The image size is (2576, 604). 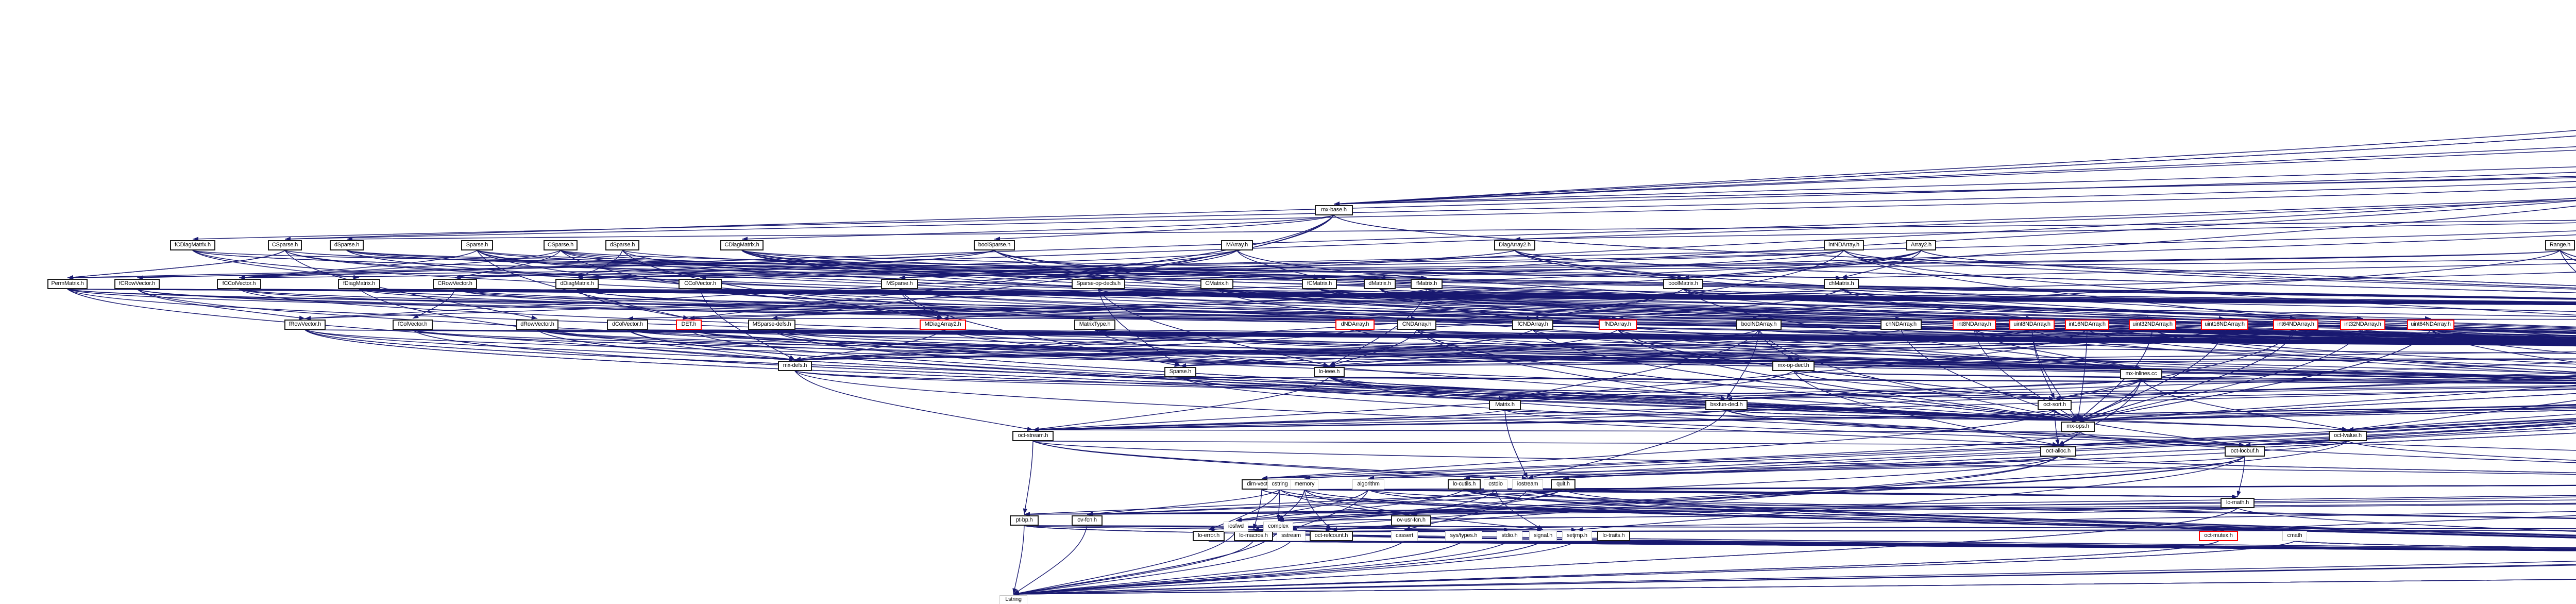 I want to click on graph-node-int64ndarray-h: int64NDArray.h, so click(x=2295, y=325).